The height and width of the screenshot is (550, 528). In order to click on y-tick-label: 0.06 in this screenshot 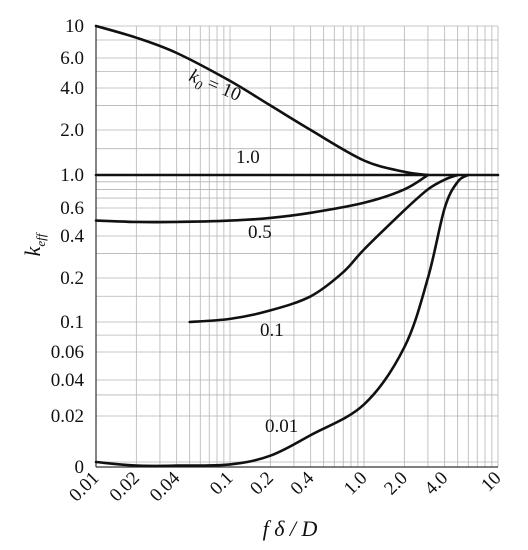, I will do `click(67, 352)`.